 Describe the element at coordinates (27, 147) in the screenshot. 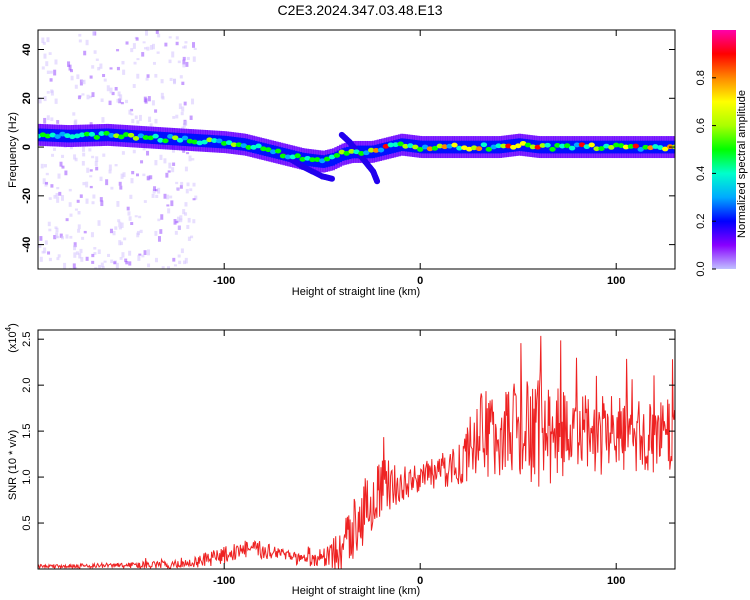

I see `spectrogram-ytick-label: 0` at that location.